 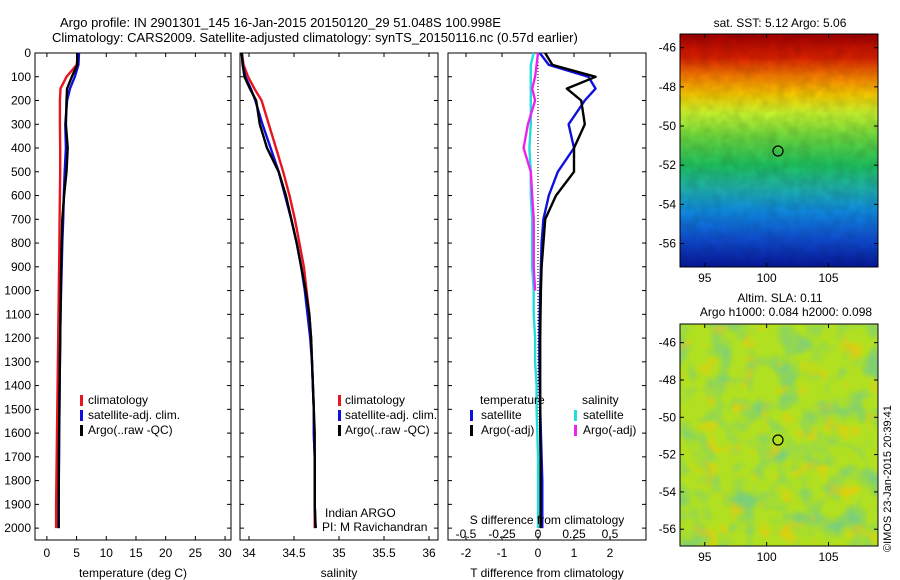 I want to click on series-line-climatology, so click(x=67, y=290).